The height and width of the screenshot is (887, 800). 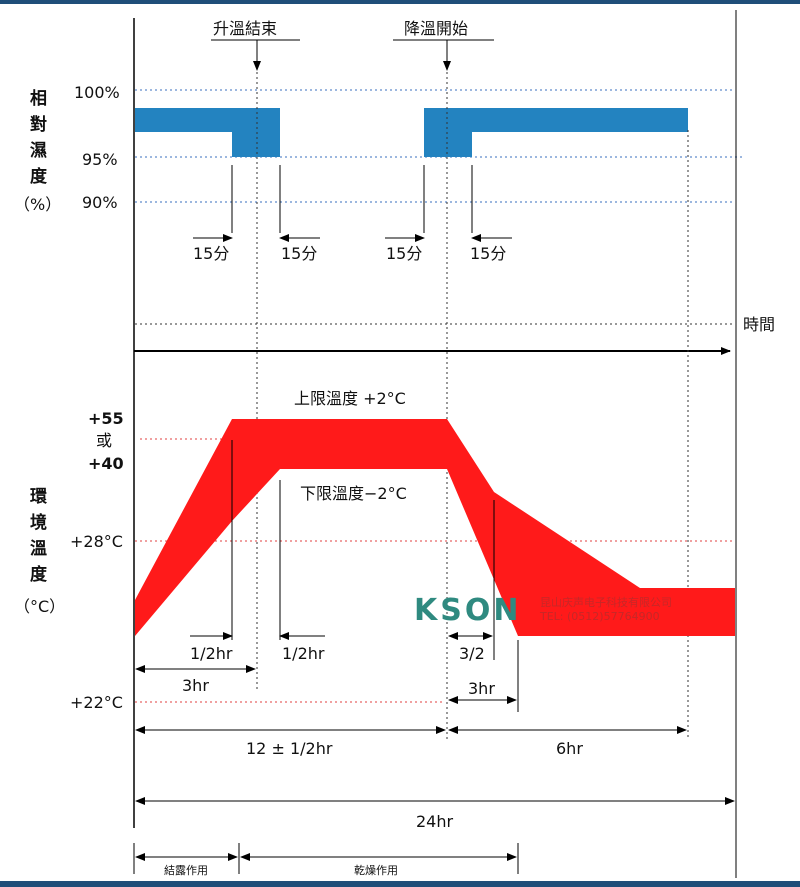 What do you see at coordinates (303, 653) in the screenshot?
I see `half-hr-label-2: 1/2hr` at bounding box center [303, 653].